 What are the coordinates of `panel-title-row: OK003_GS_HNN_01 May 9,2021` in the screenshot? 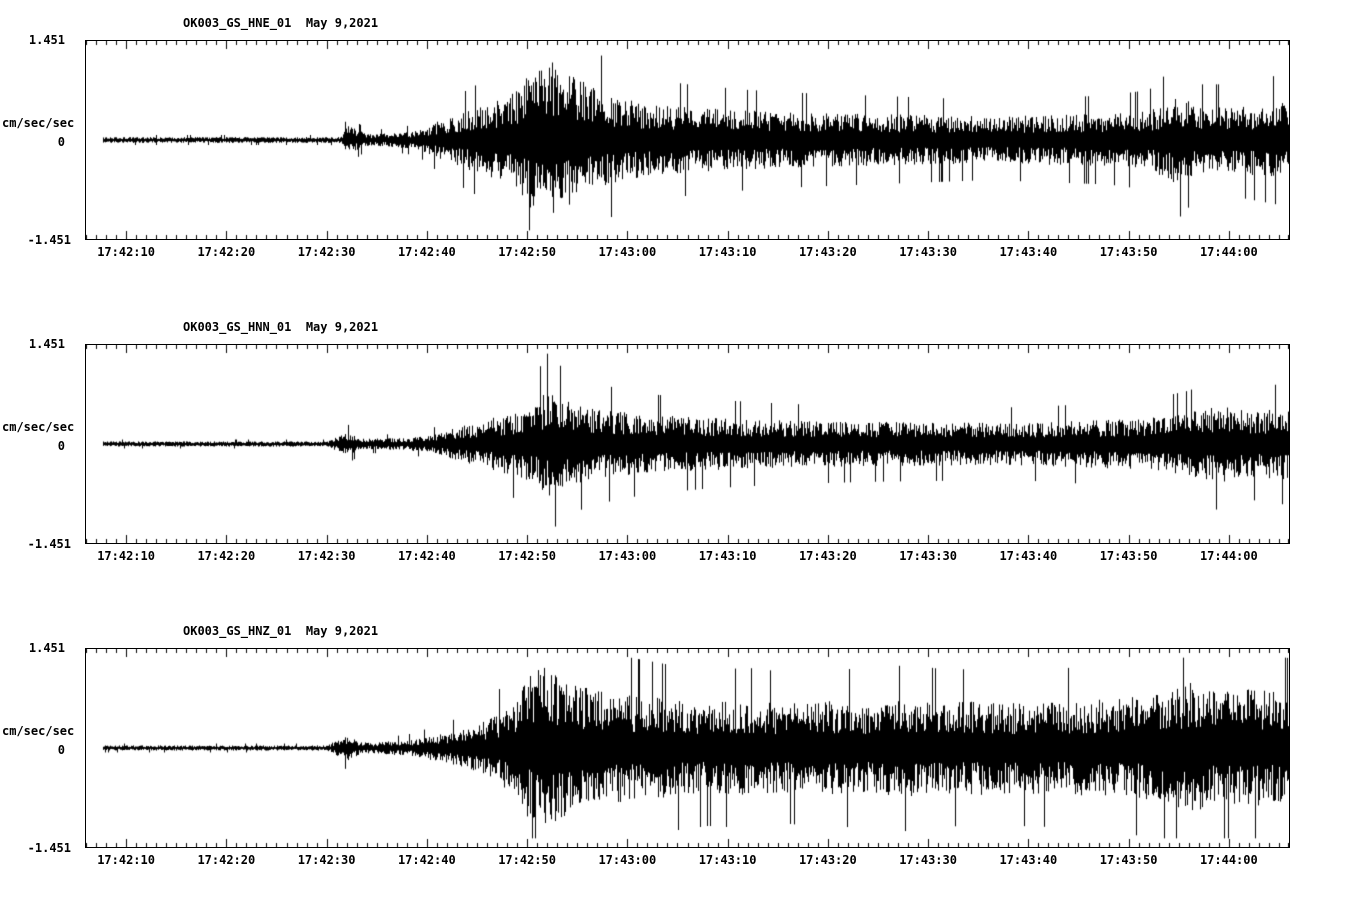 It's located at (679, 327).